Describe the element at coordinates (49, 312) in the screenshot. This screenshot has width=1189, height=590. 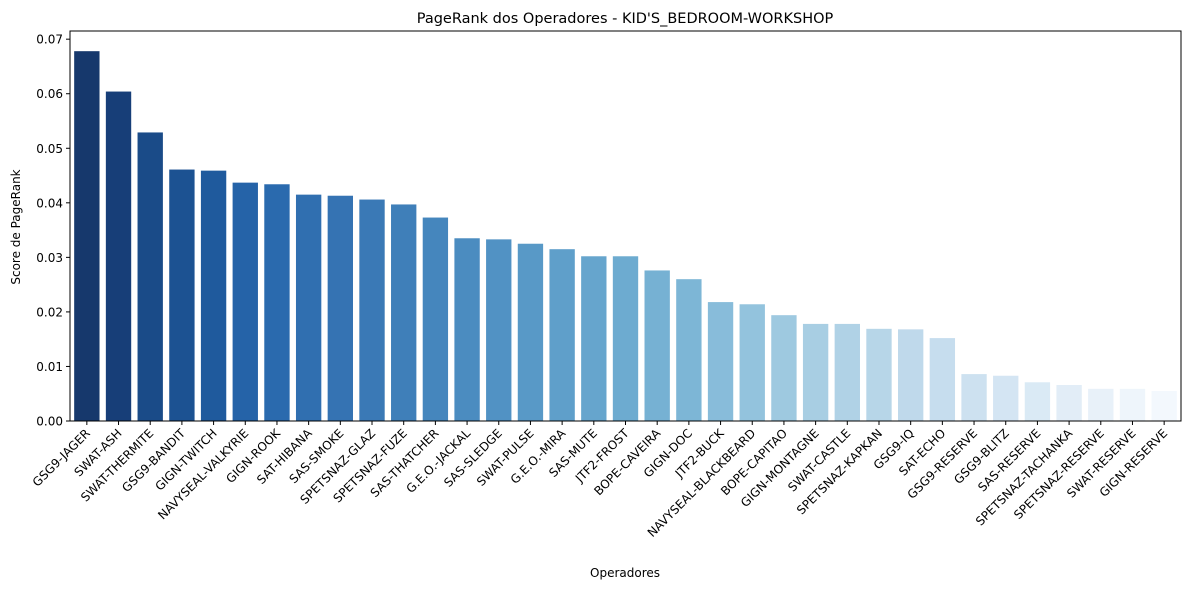
I see `y-tick-label: 0.02` at that location.